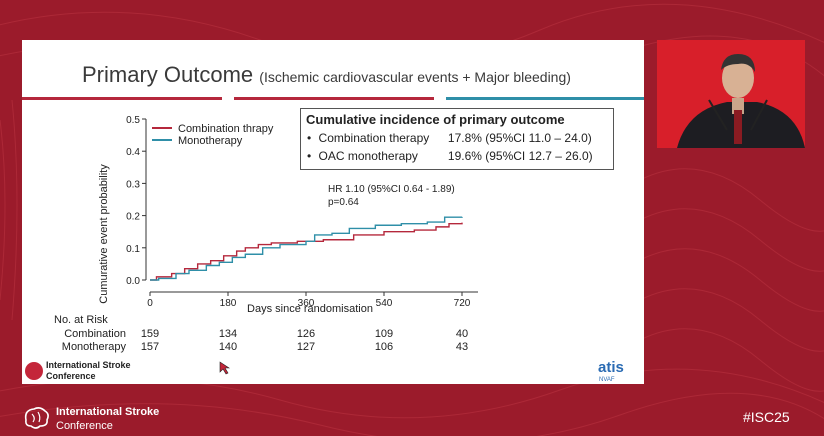  I want to click on speaker-video, so click(731, 94).